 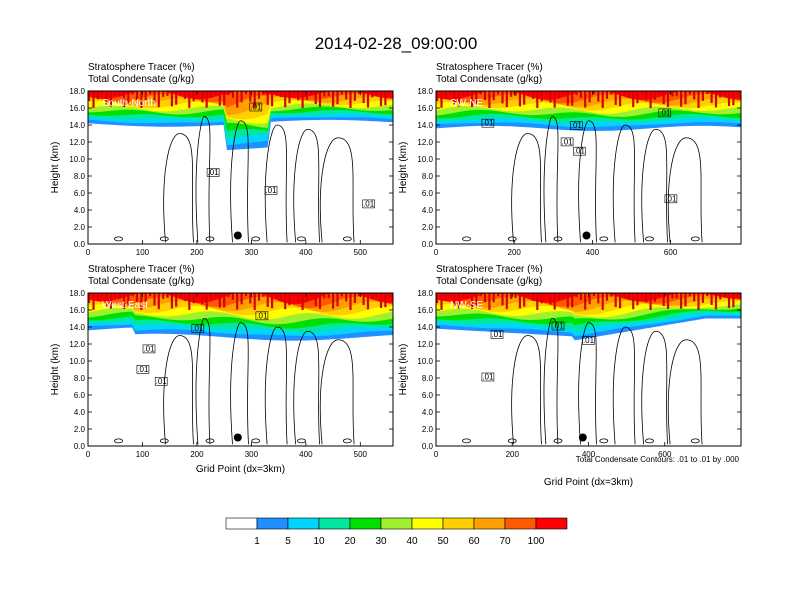 What do you see at coordinates (536, 541) in the screenshot?
I see `colorbar-label: 100` at bounding box center [536, 541].